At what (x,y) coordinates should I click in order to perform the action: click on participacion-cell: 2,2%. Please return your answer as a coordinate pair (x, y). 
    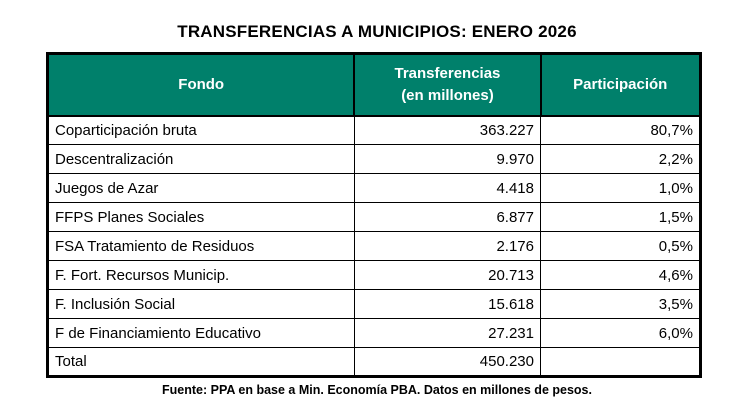
    Looking at the image, I should click on (620, 159).